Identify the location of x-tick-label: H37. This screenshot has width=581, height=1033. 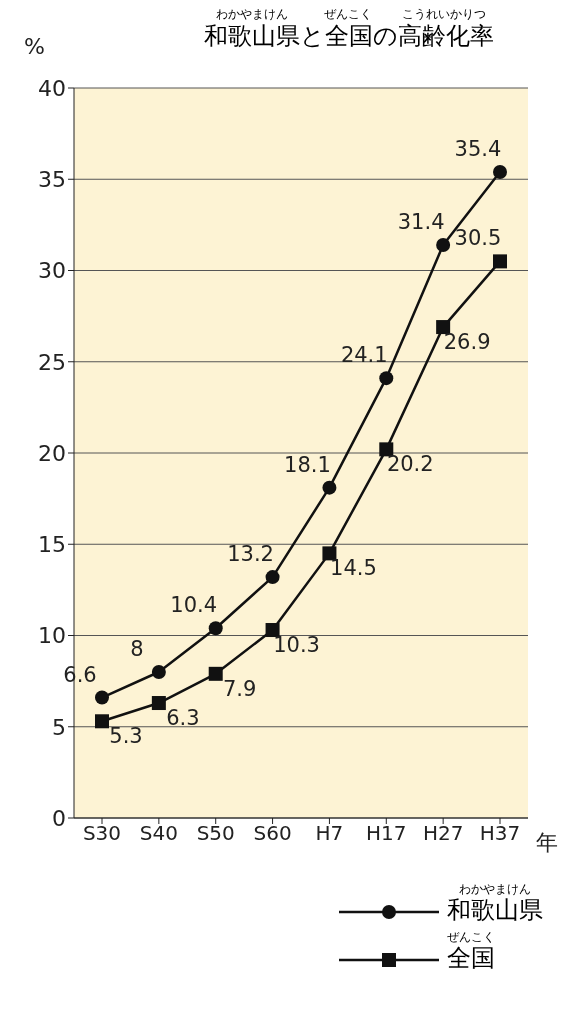
(500, 833).